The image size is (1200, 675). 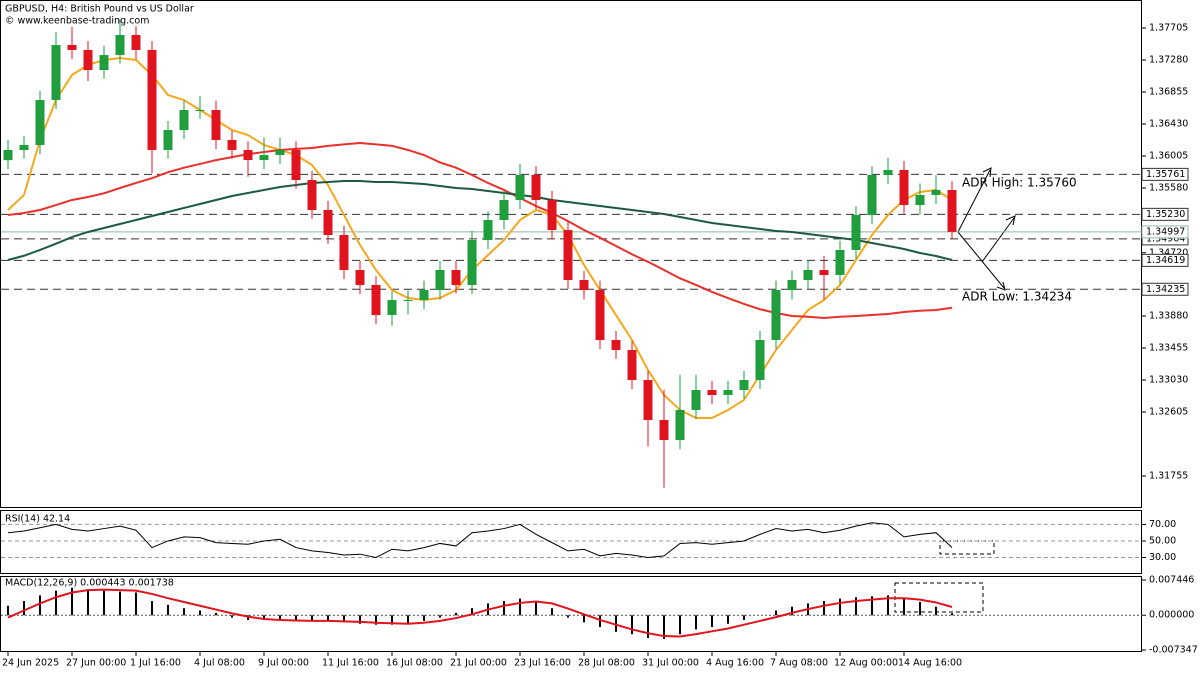 I want to click on y-tick-label: 1.33030, so click(x=1168, y=380).